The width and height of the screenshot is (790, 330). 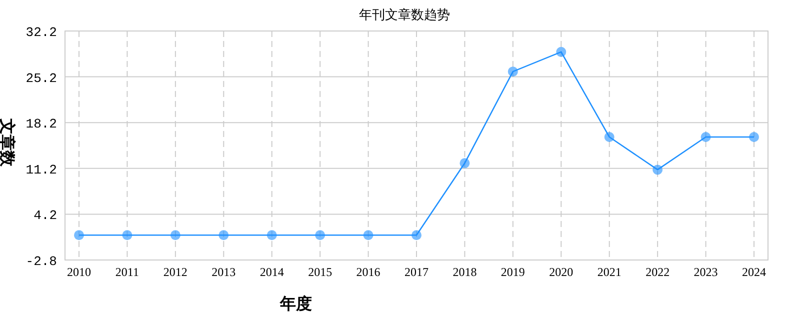 I want to click on y-tick-label: 32.2, so click(x=41, y=32).